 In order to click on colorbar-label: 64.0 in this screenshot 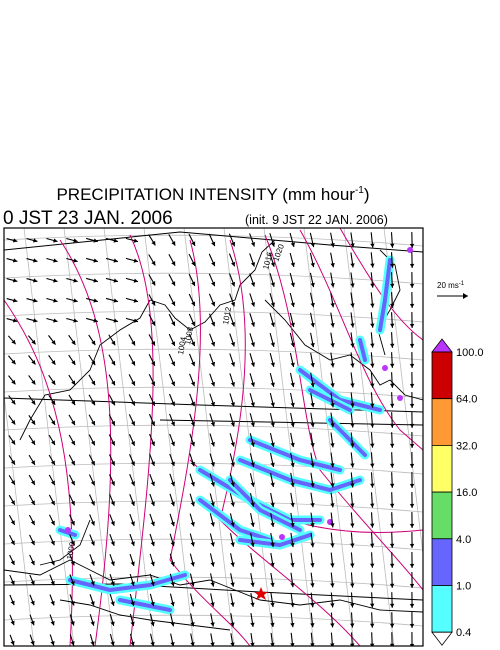, I will do `click(466, 400)`.